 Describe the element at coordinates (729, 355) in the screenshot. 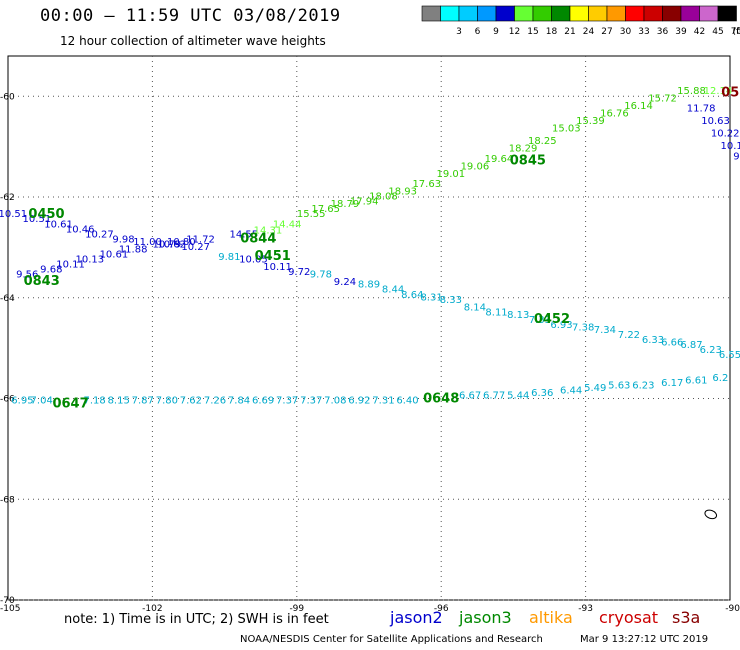

I see `wave-height-value: 6.55` at that location.